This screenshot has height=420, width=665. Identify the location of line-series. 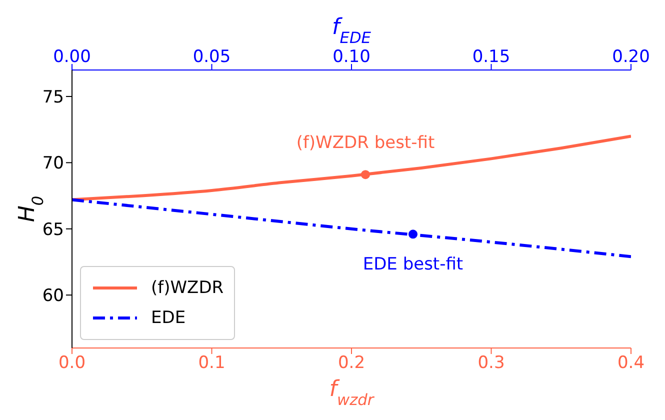
(351, 168).